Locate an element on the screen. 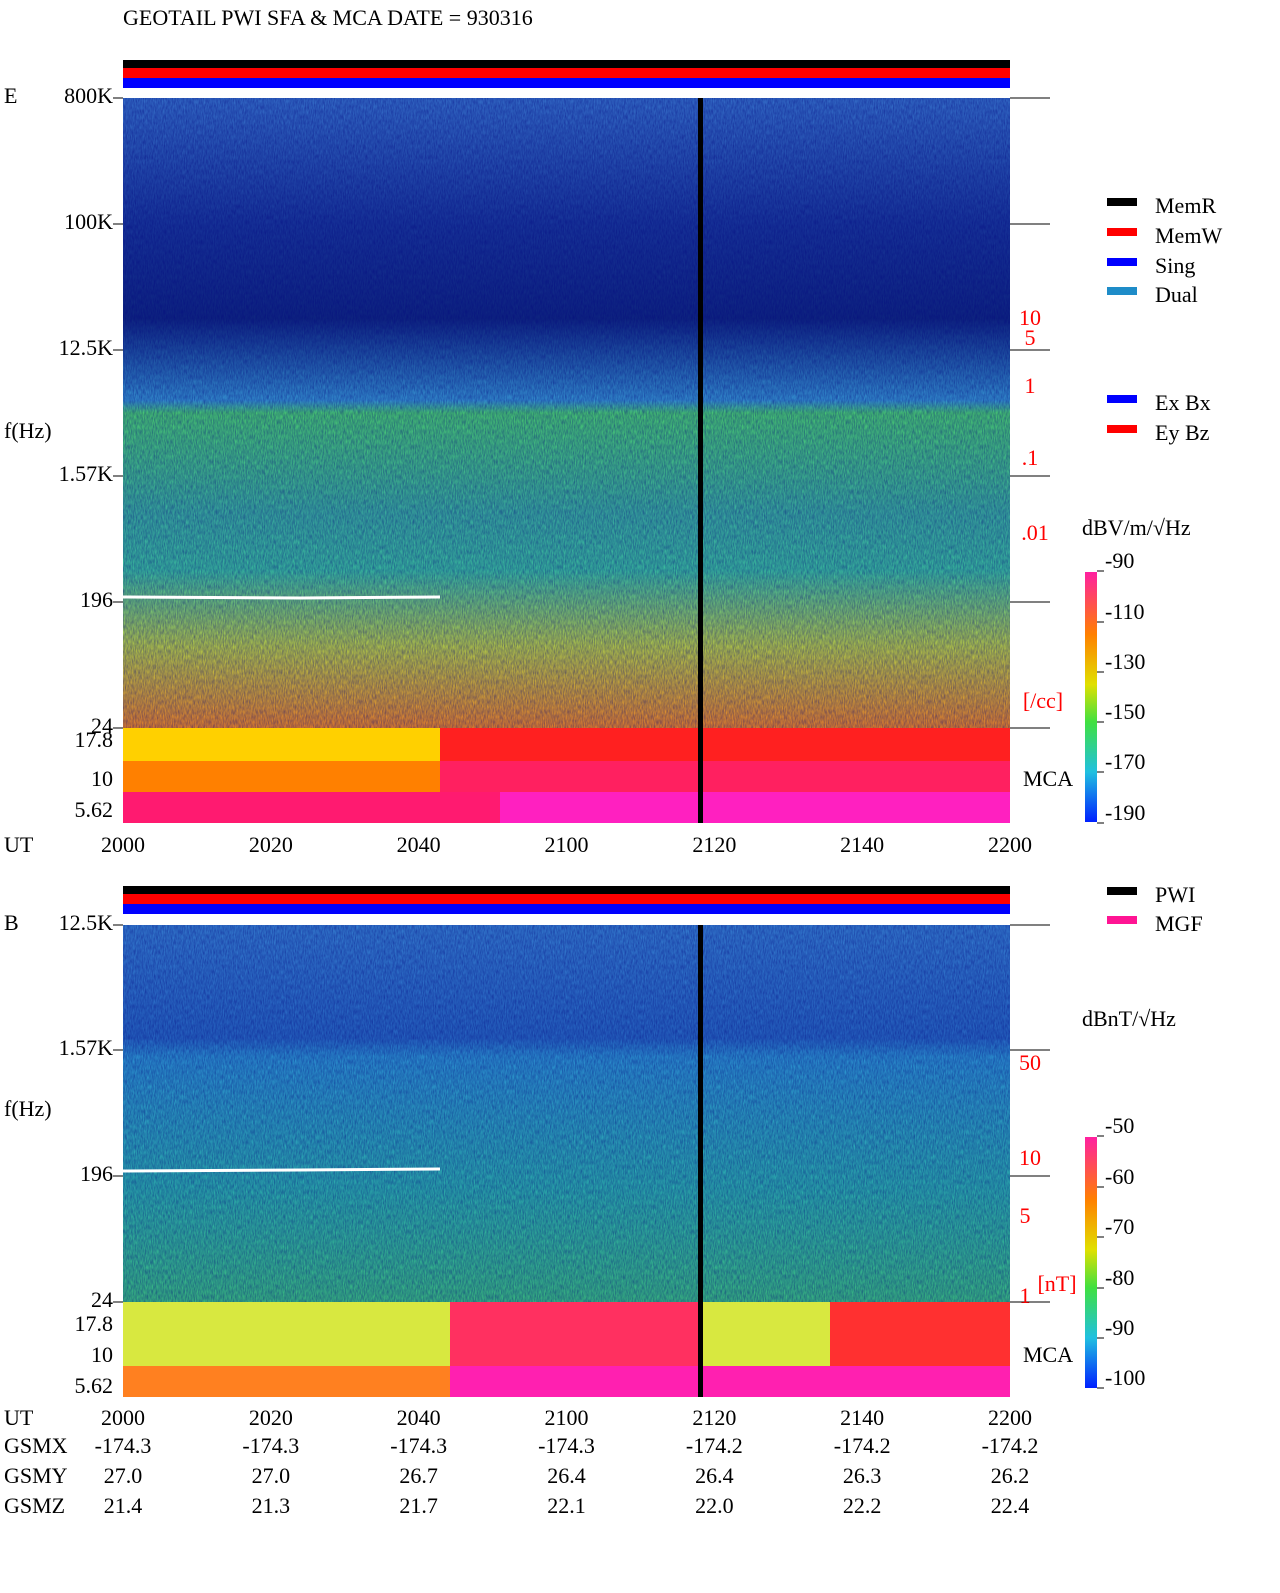  orbit-value: 26.3 is located at coordinates (862, 1475).